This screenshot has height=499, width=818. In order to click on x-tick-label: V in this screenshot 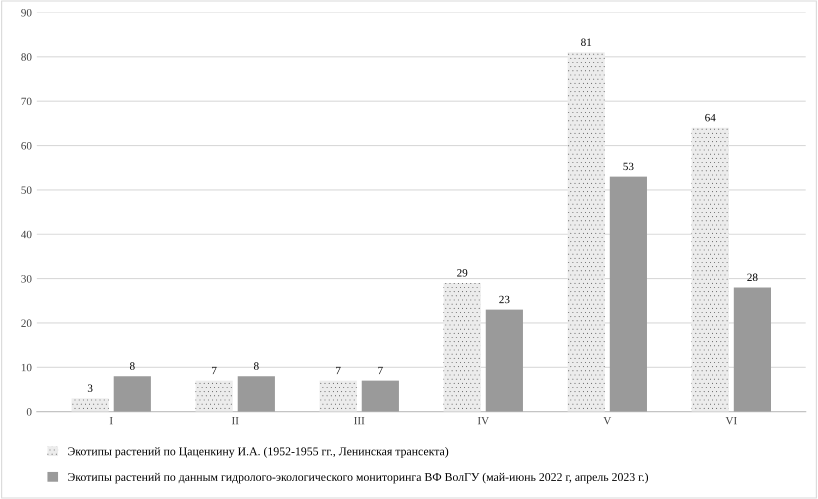, I will do `click(607, 420)`.